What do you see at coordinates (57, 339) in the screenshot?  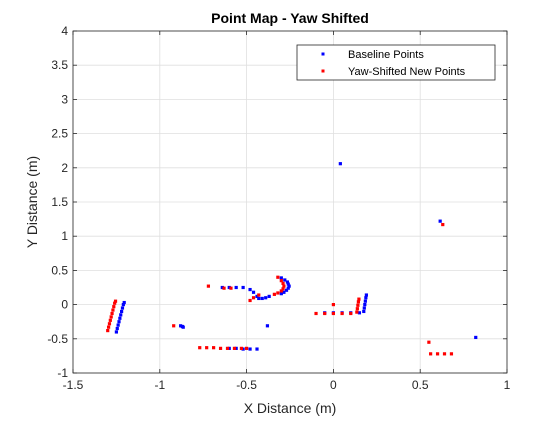 I see `y-tick-label: -0.5` at bounding box center [57, 339].